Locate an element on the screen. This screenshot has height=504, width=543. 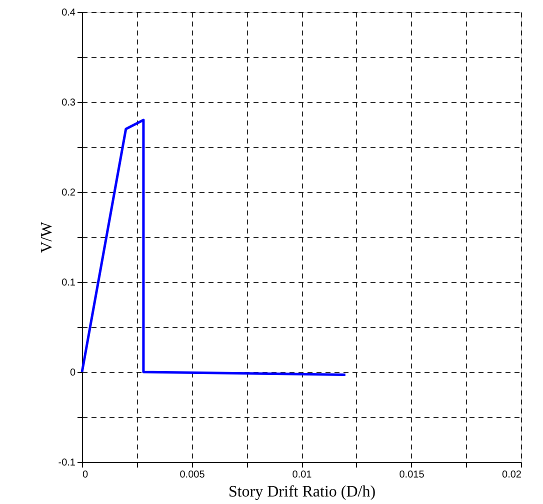
y-tick-label: 0.3 is located at coordinates (69, 103).